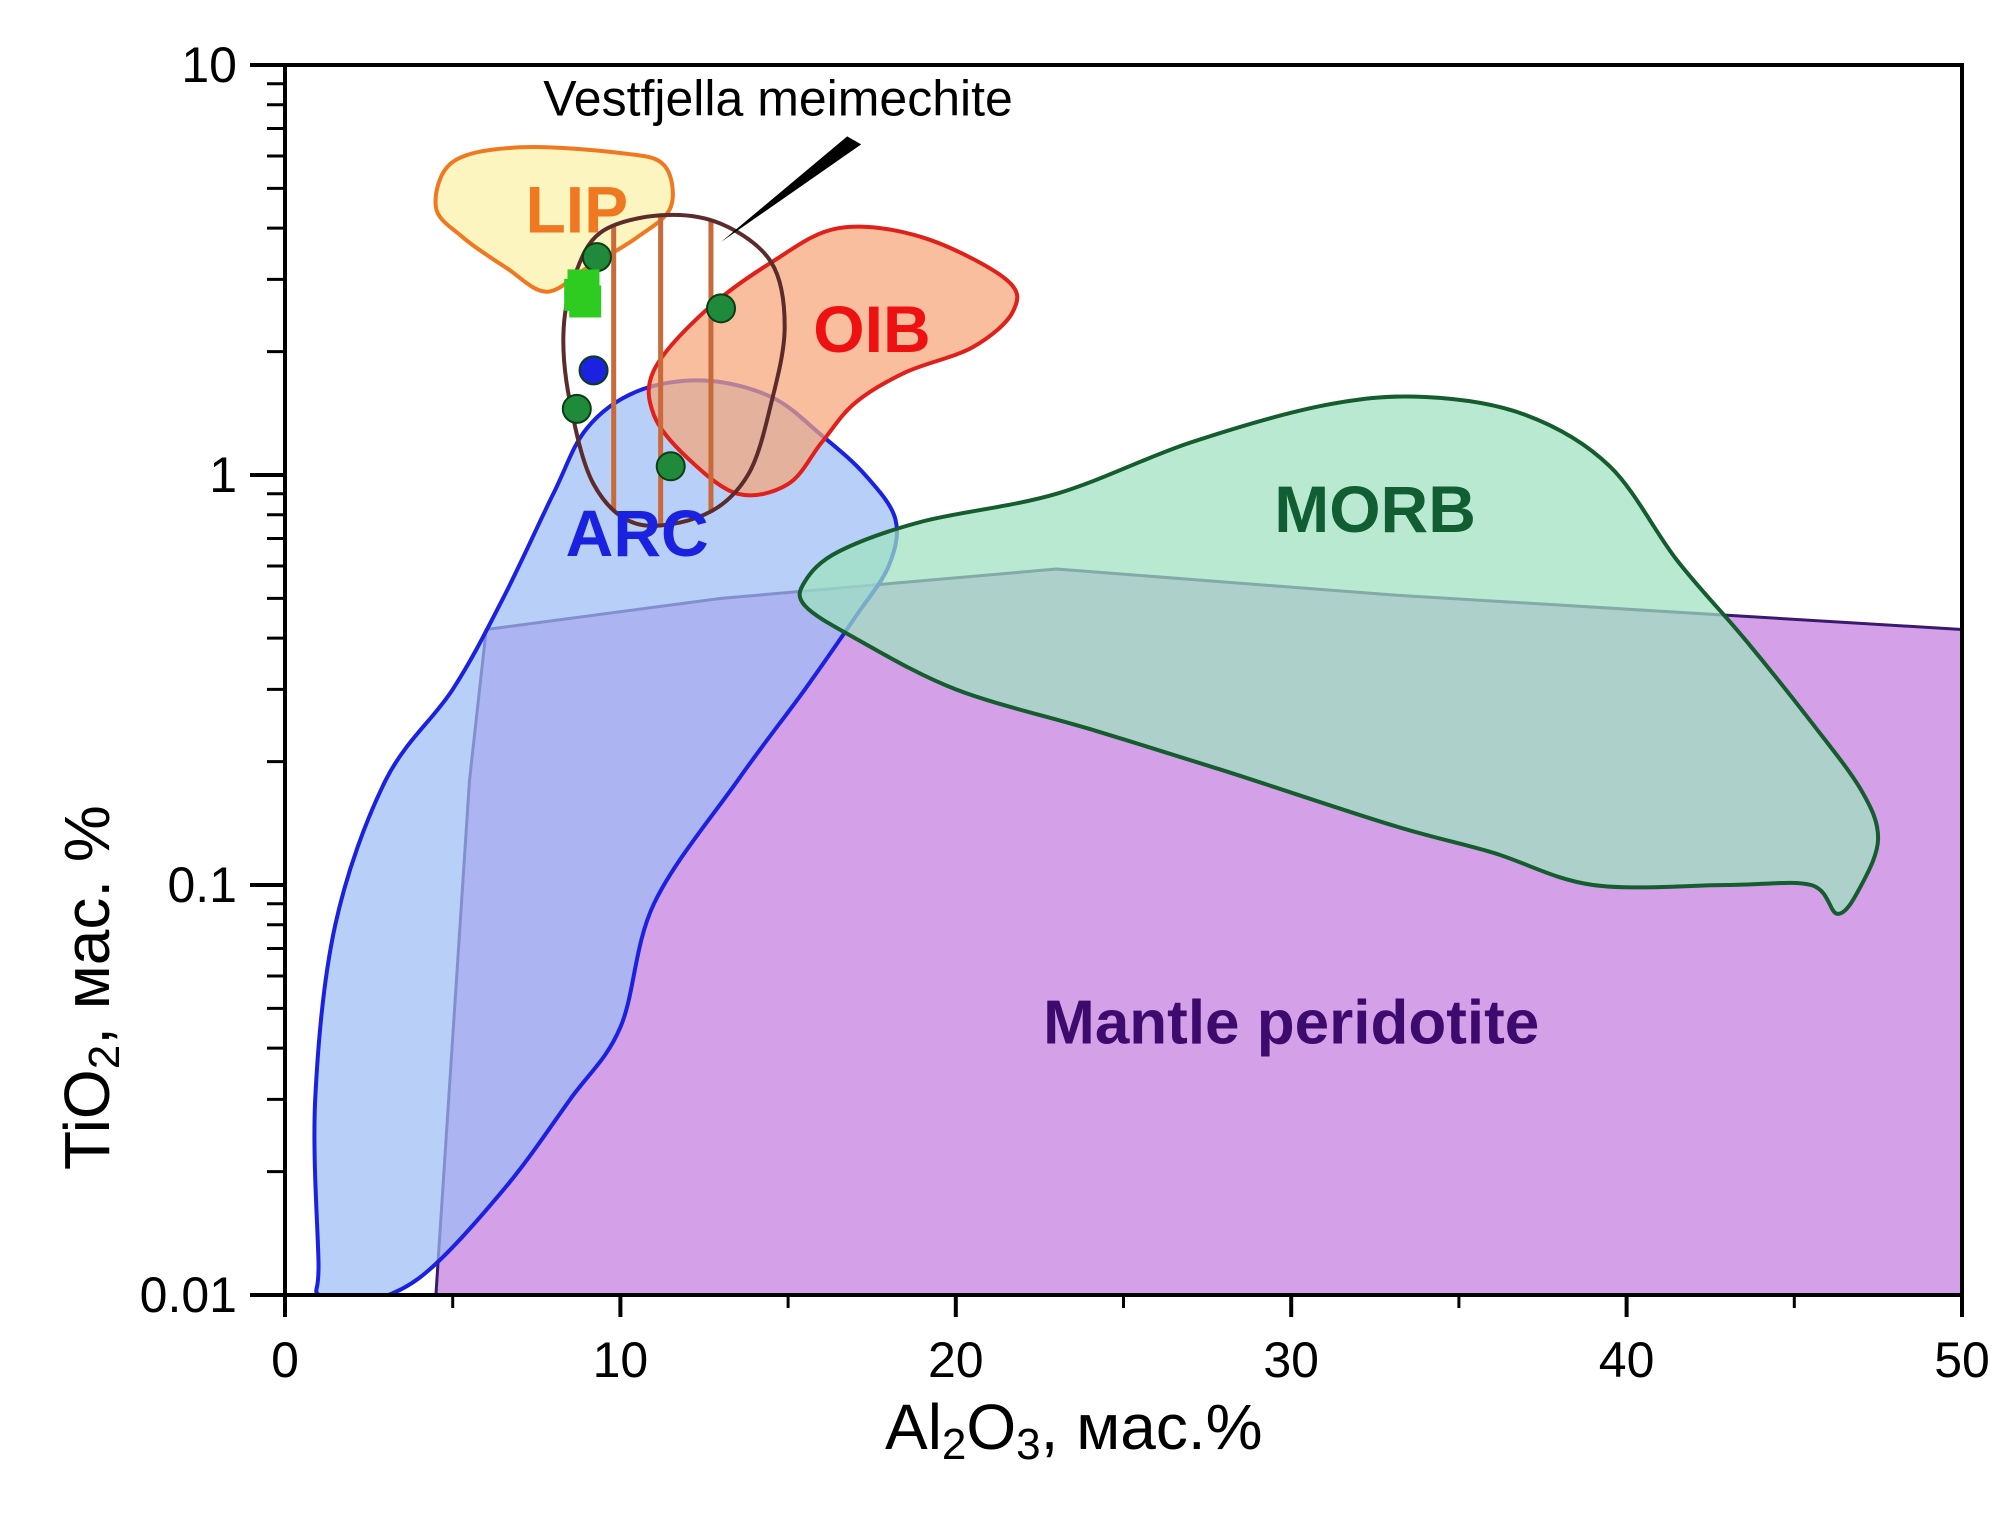  What do you see at coordinates (223, 475) in the screenshot?
I see `y-tick-label: 1` at bounding box center [223, 475].